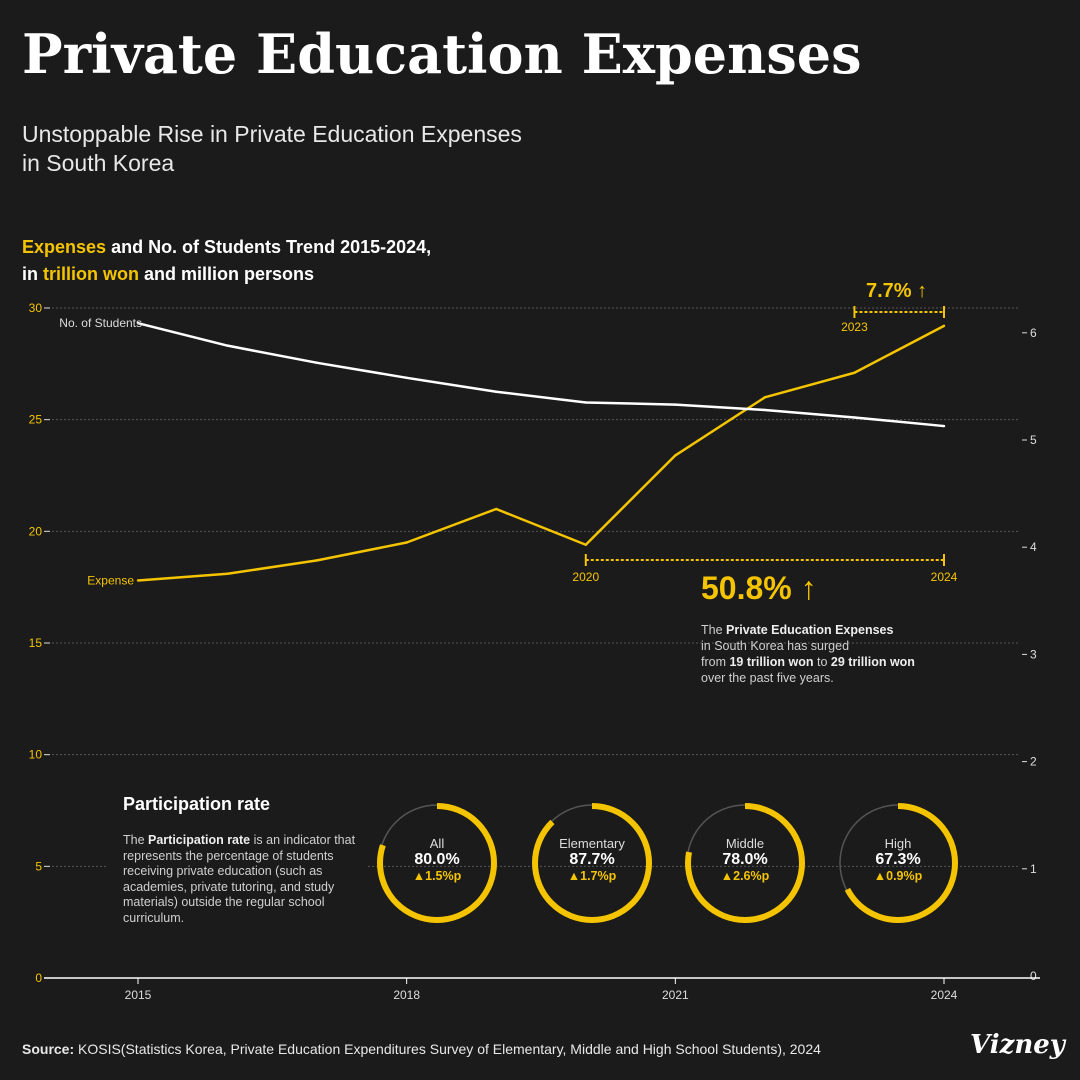 The width and height of the screenshot is (1080, 1080). I want to click on note-bold: 29 trillion won, so click(872, 662).